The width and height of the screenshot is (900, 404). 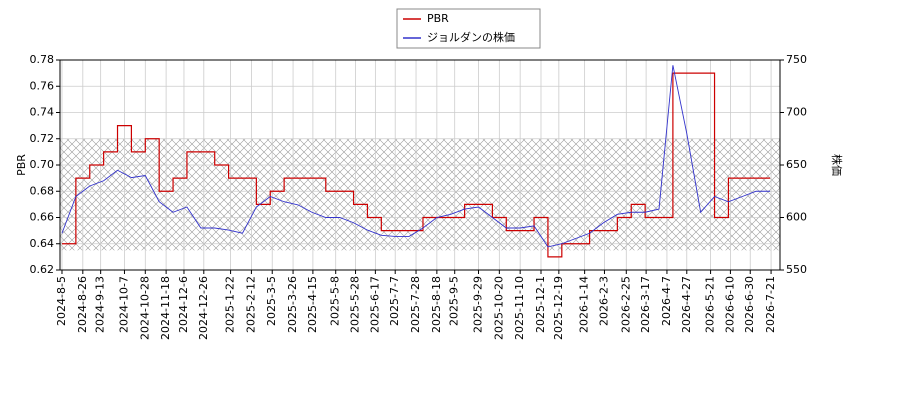 What do you see at coordinates (749, 304) in the screenshot?
I see `x-tick-label: 2026-6-30` at bounding box center [749, 304].